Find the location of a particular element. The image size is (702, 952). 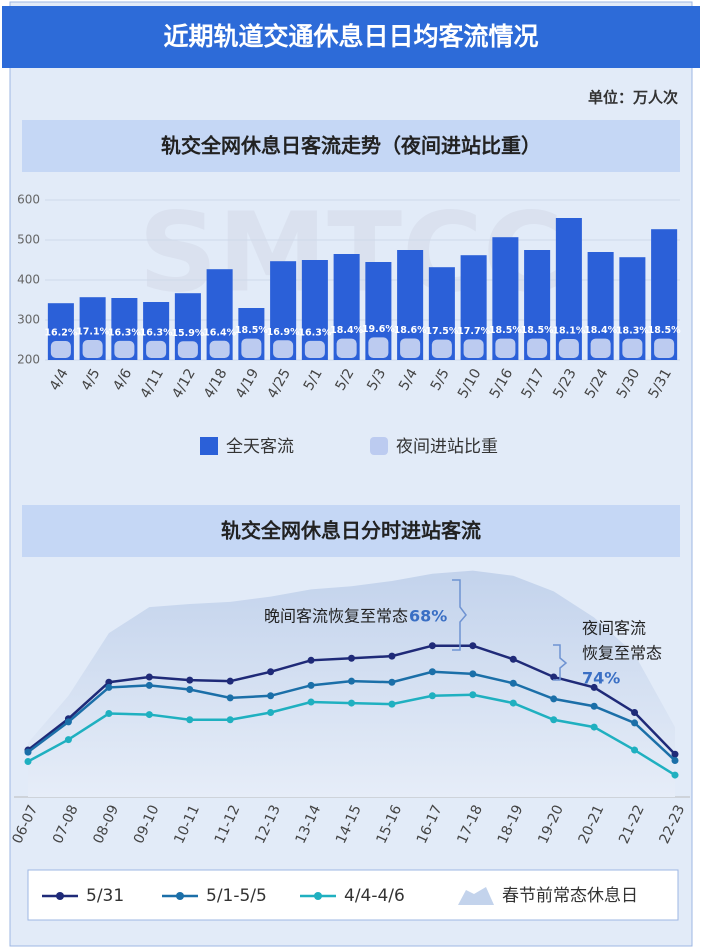

annotation: 恢复至常态 is located at coordinates (622, 653).